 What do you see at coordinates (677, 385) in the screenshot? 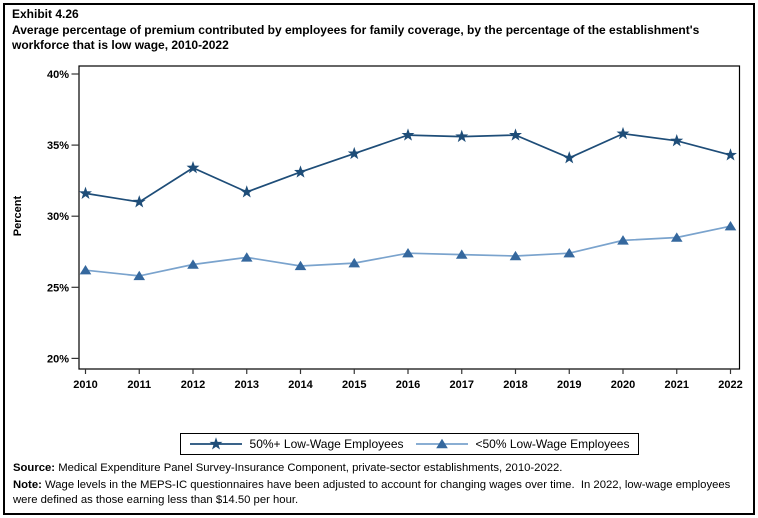
I see `x-tick-label: 2021` at bounding box center [677, 385].